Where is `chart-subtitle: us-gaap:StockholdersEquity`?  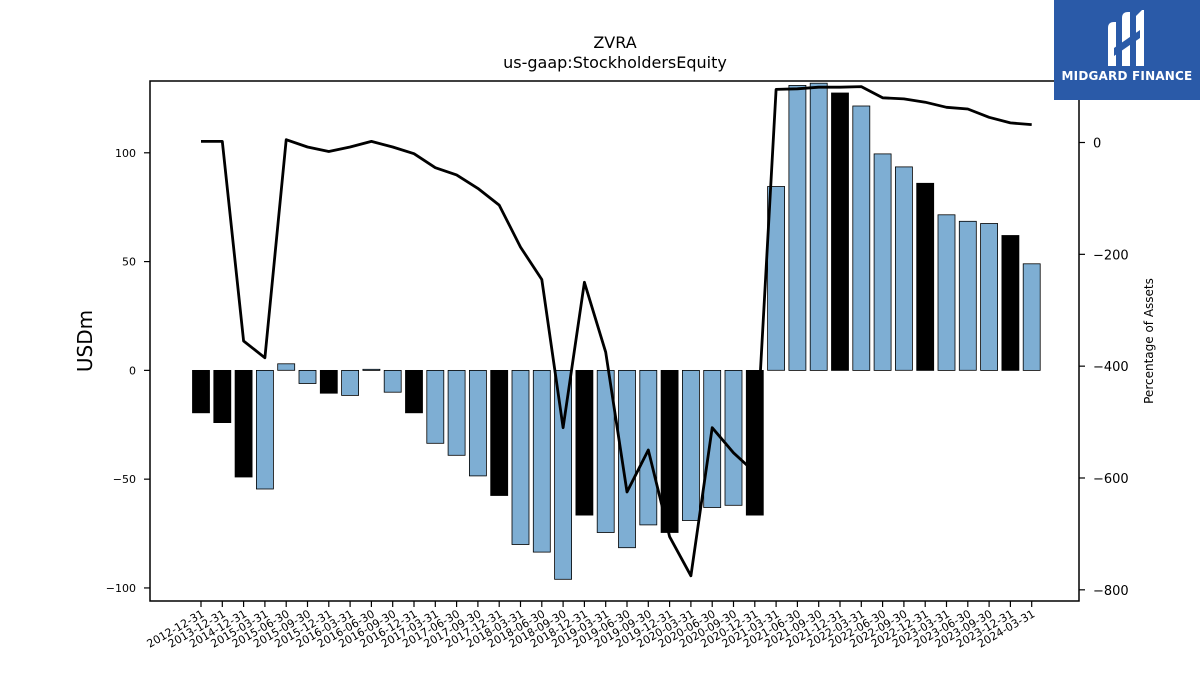
chart-subtitle: us-gaap:StockholdersEquity is located at coordinates (615, 62).